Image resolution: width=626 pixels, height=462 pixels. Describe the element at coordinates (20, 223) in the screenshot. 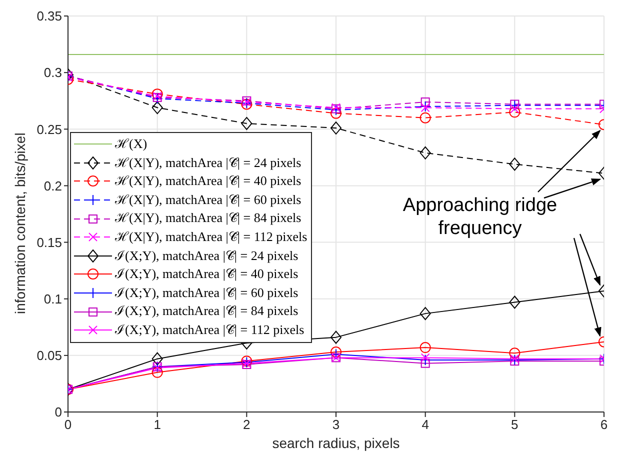

I see `y-axis-title: information content, bits/pixel` at that location.